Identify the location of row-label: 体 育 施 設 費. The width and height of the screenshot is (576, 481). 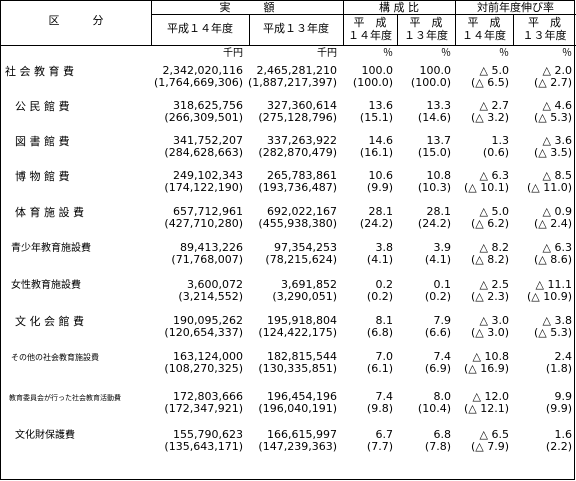
(49, 212).